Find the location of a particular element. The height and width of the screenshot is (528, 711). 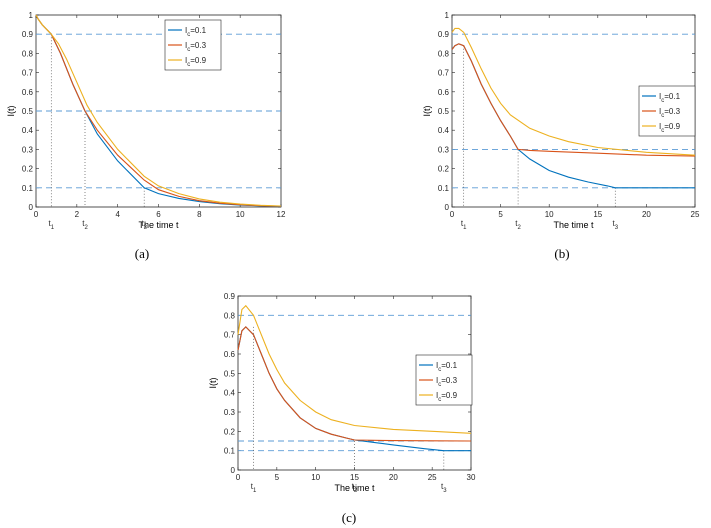

x-tick-label: 4 is located at coordinates (117, 214).